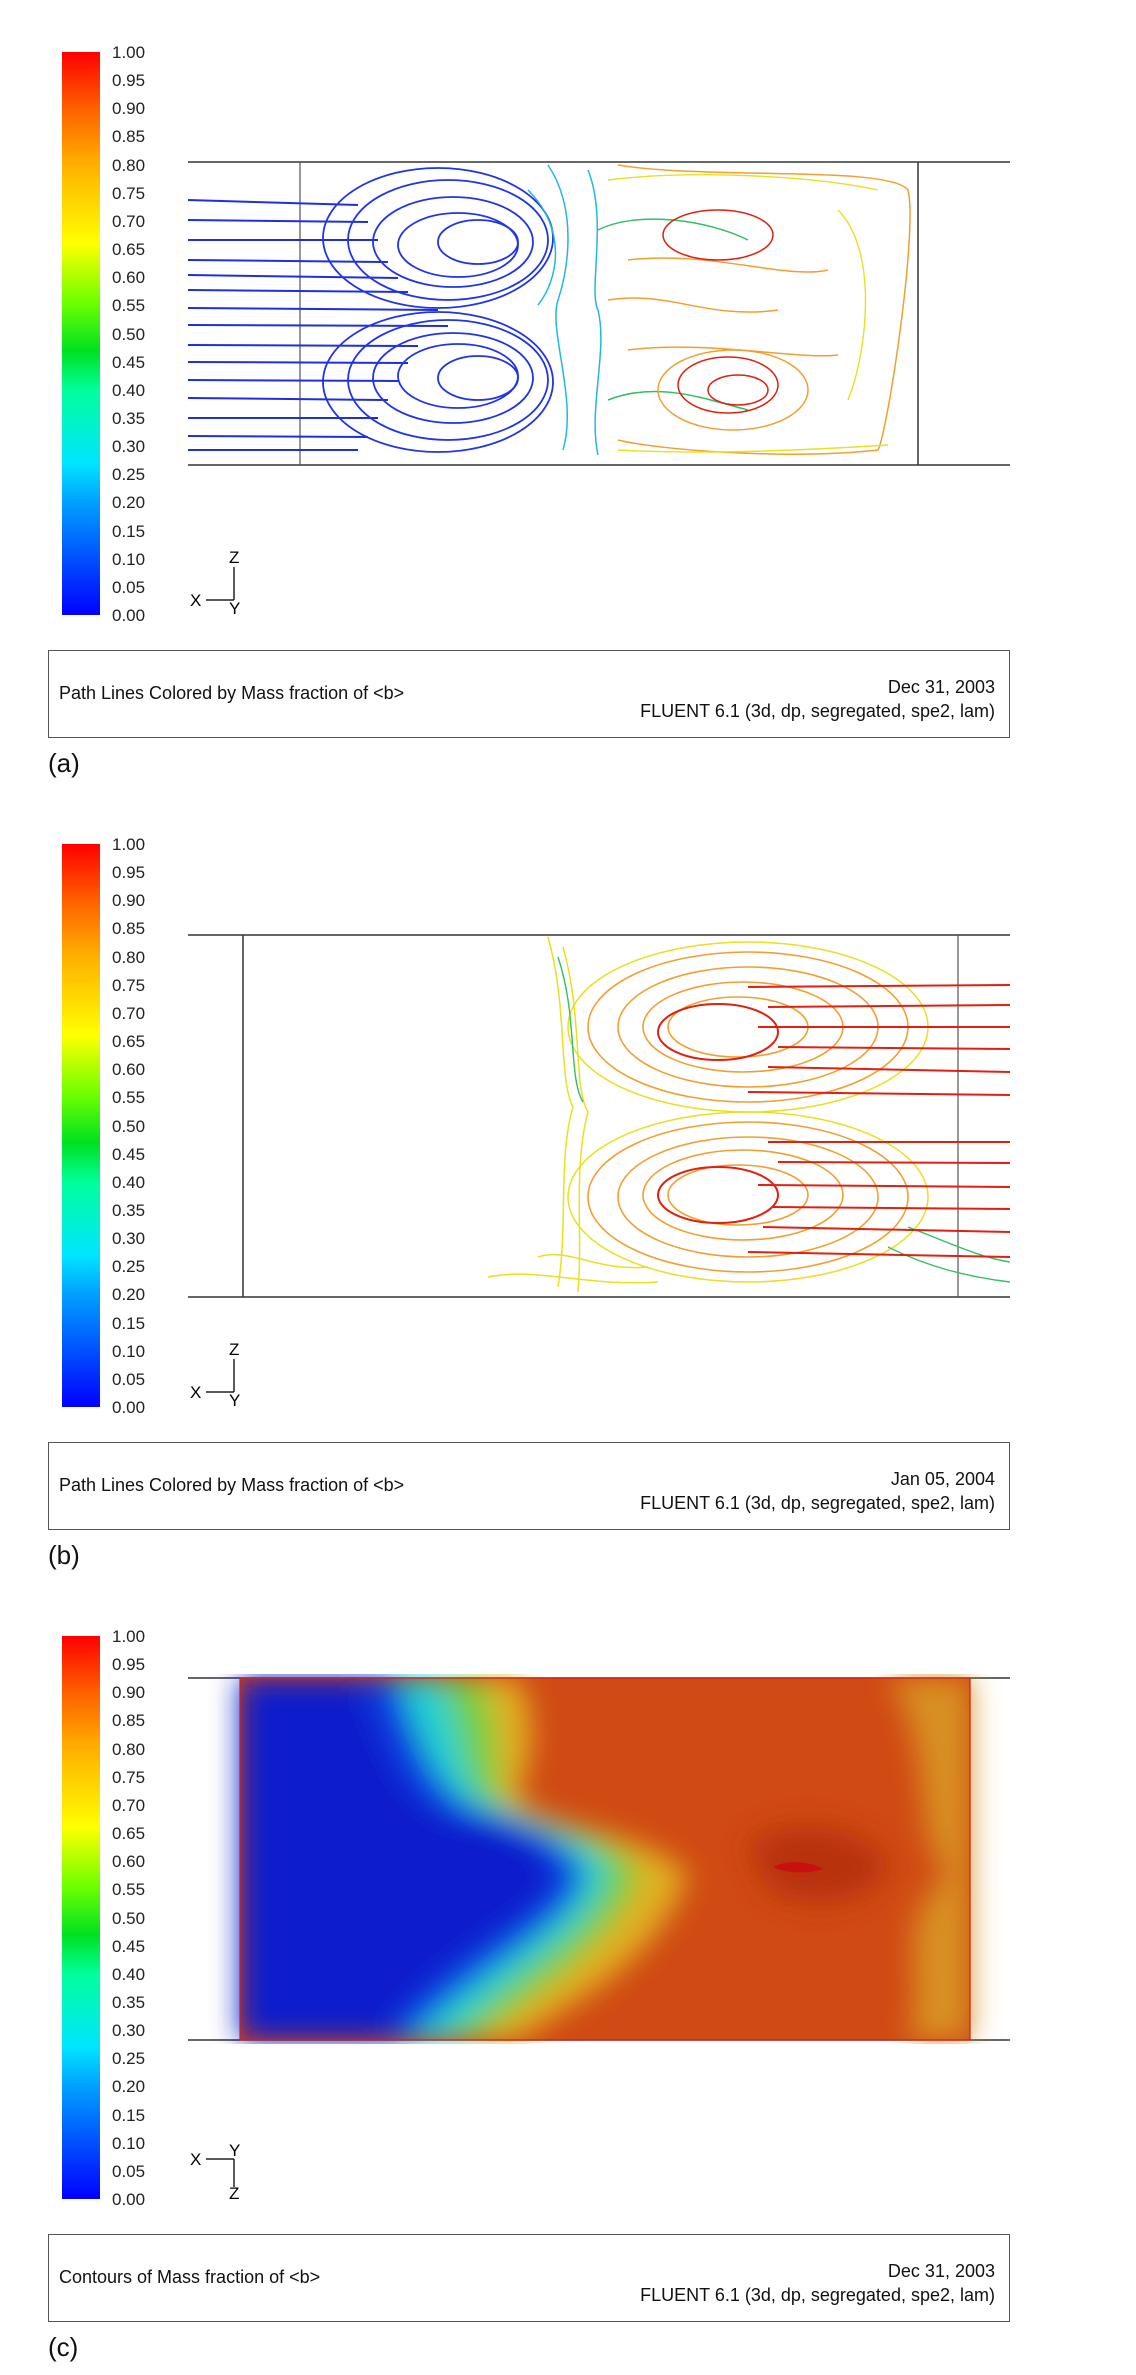 Image resolution: width=1136 pixels, height=2375 pixels. Describe the element at coordinates (605, 1859) in the screenshot. I see `contour-bands` at that location.